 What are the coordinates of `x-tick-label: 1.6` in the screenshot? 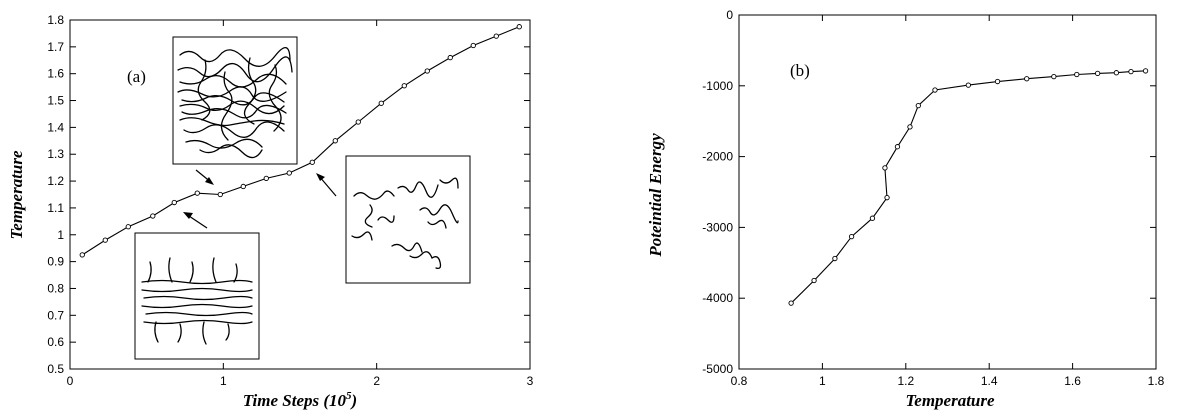 It's located at (1072, 381).